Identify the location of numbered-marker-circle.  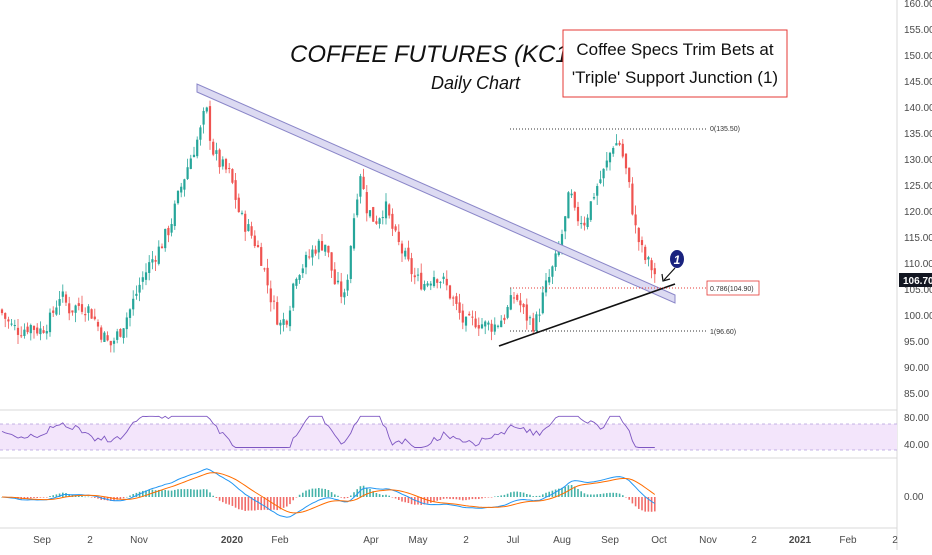
(677, 259).